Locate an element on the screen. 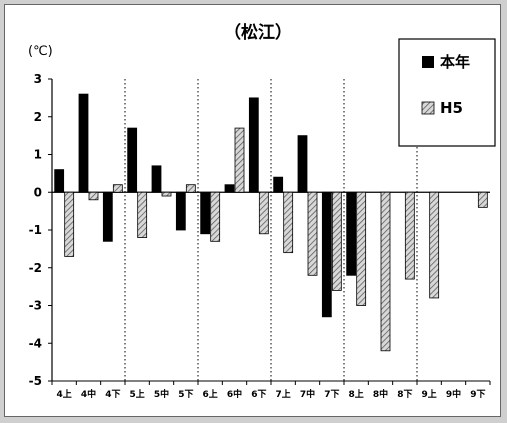 This screenshot has width=507, height=423. x-tick-label: 5中 is located at coordinates (161, 394).